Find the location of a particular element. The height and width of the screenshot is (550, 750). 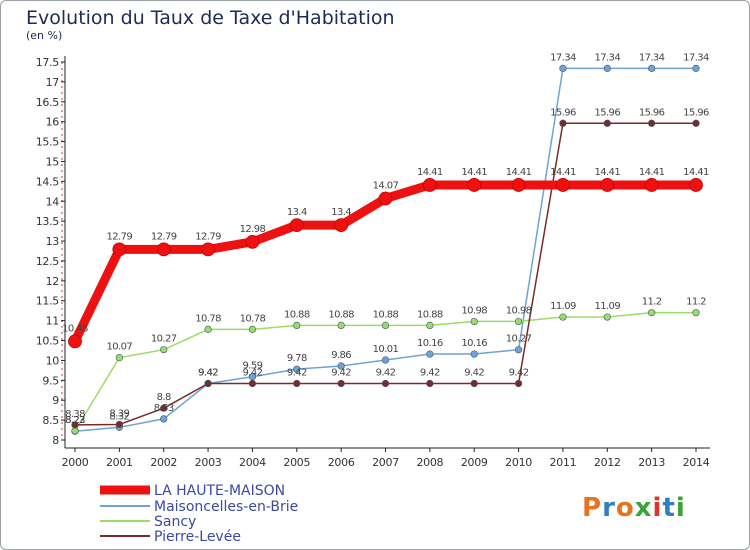

data-label: 8.22 is located at coordinates (75, 420).